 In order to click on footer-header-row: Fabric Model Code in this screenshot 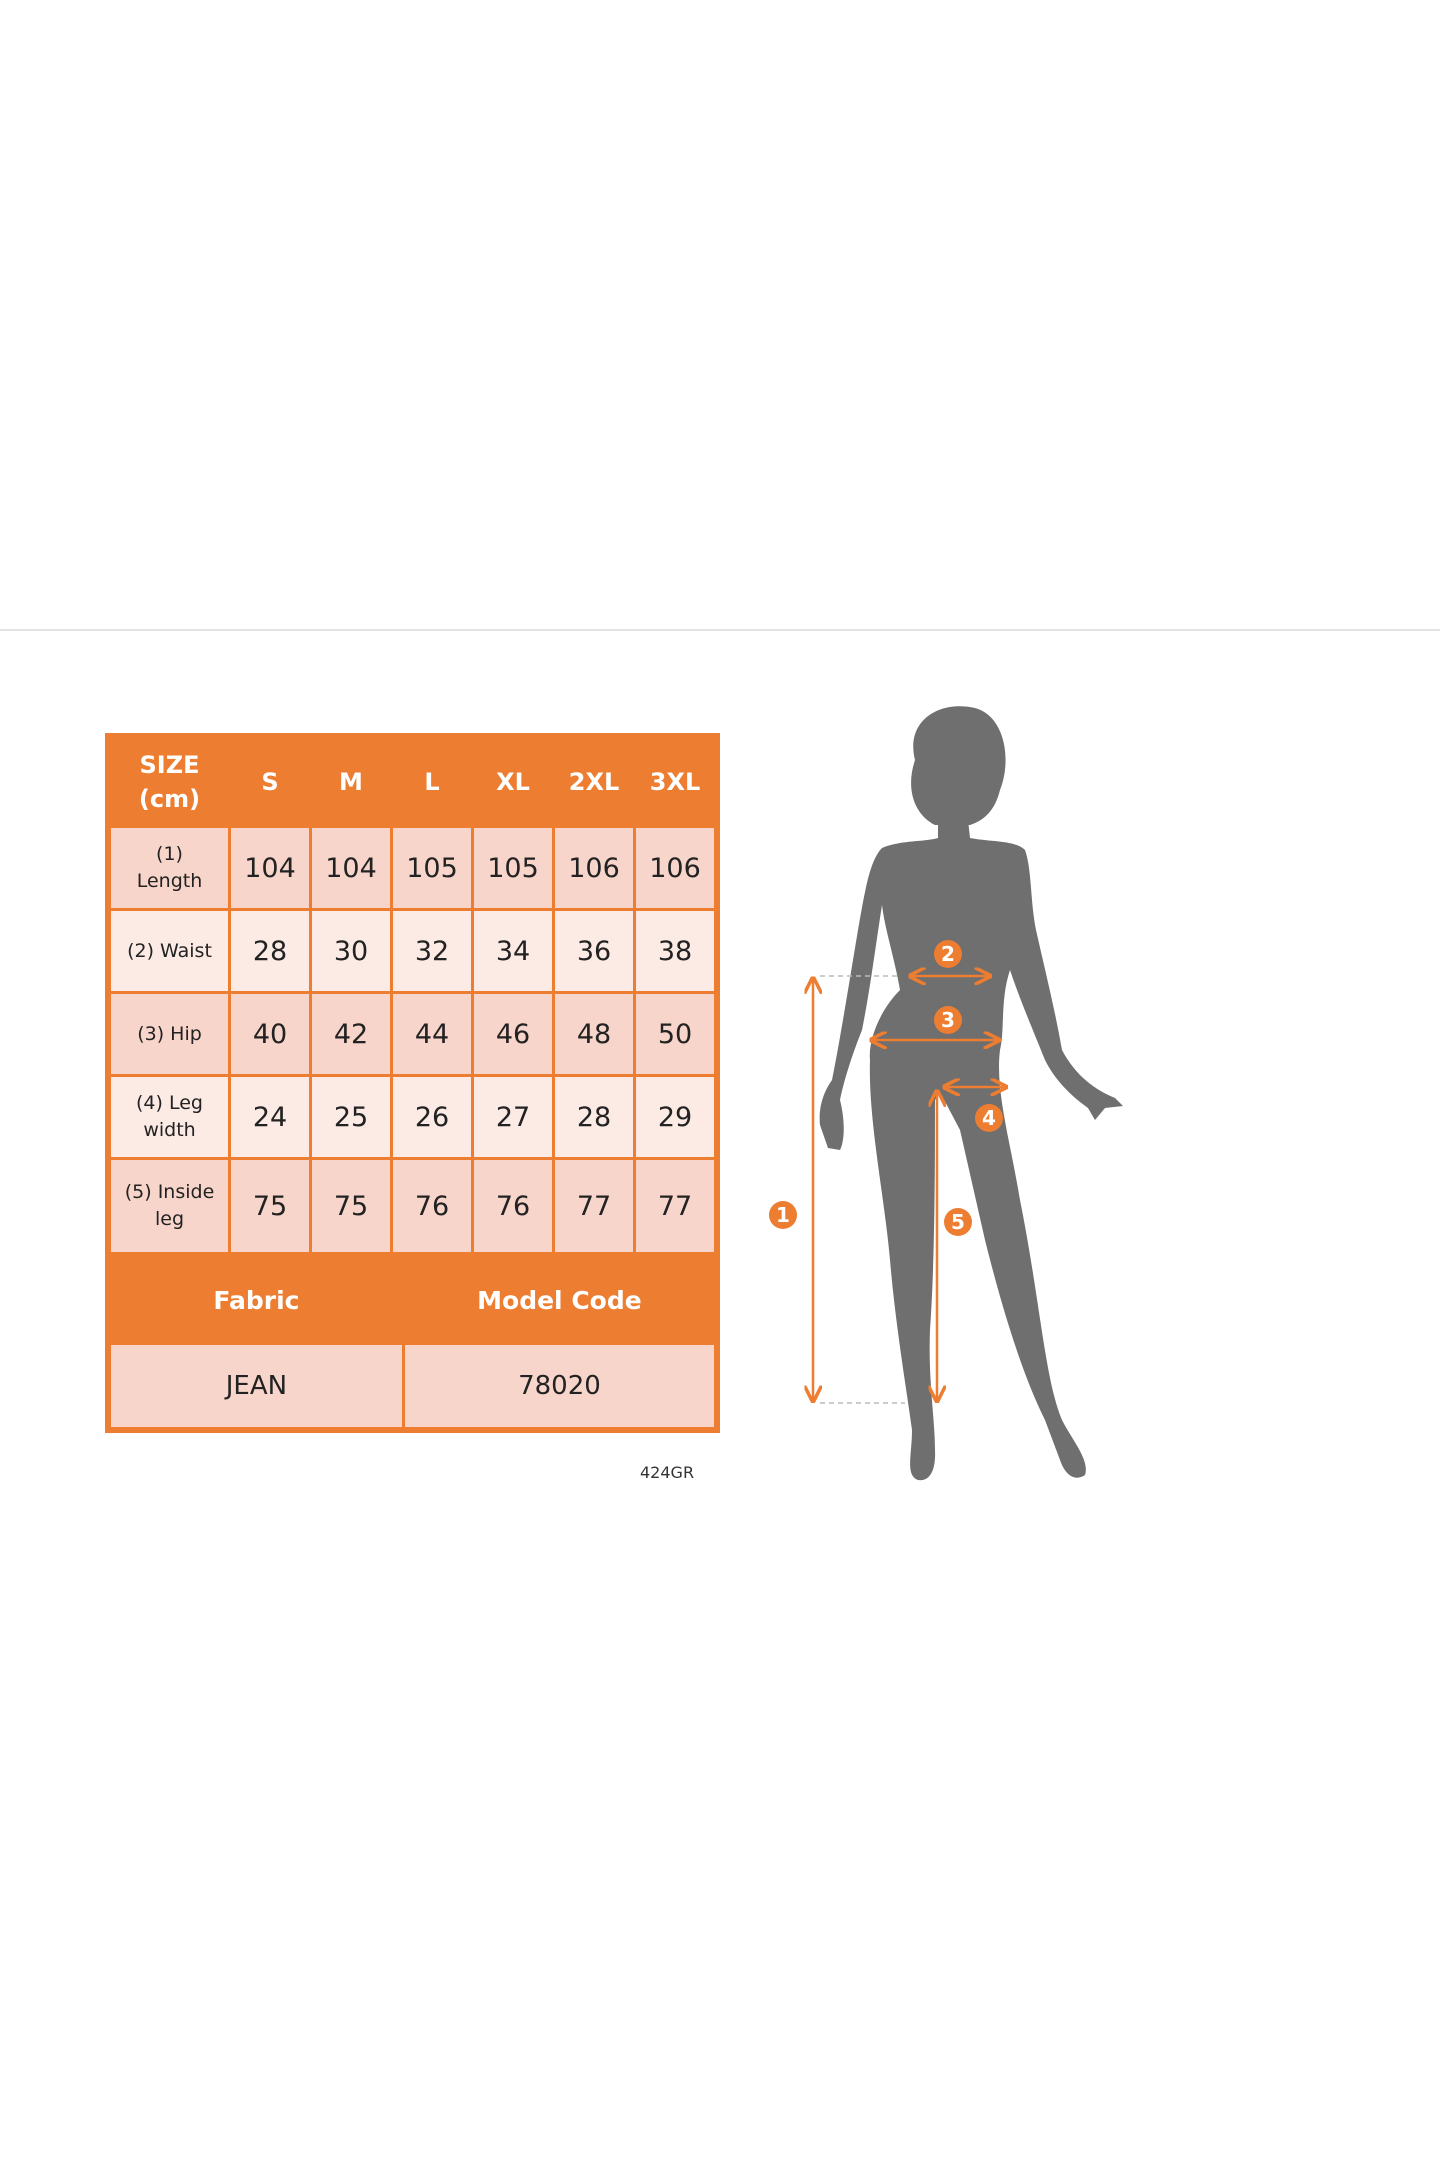, I will do `click(413, 1300)`.